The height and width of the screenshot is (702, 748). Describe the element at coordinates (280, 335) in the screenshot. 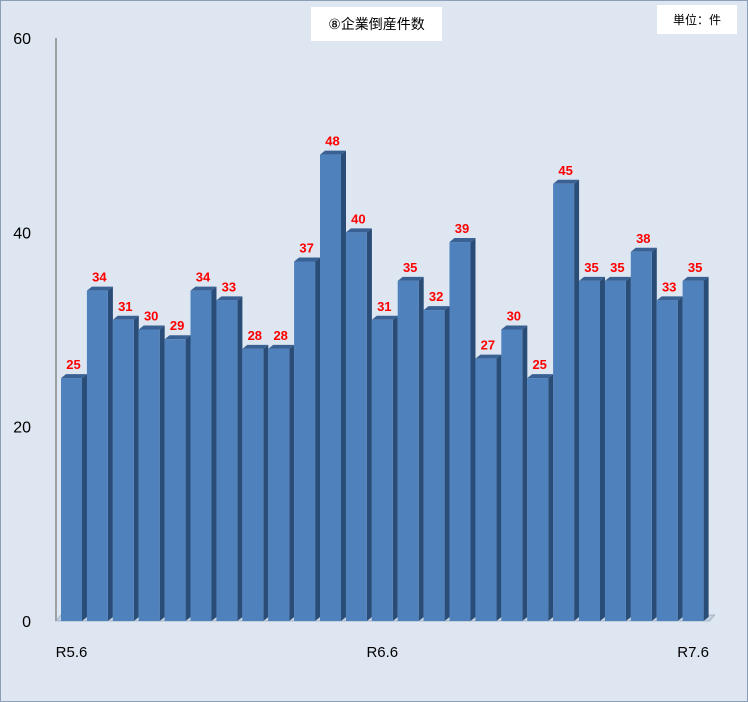

I see `data-label: 28` at that location.